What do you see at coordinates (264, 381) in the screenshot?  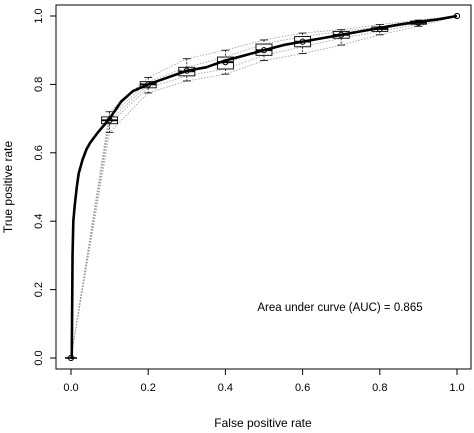 I see `x-axis: 0.0 0.2 0.4 0.6 0.8 1.0` at bounding box center [264, 381].